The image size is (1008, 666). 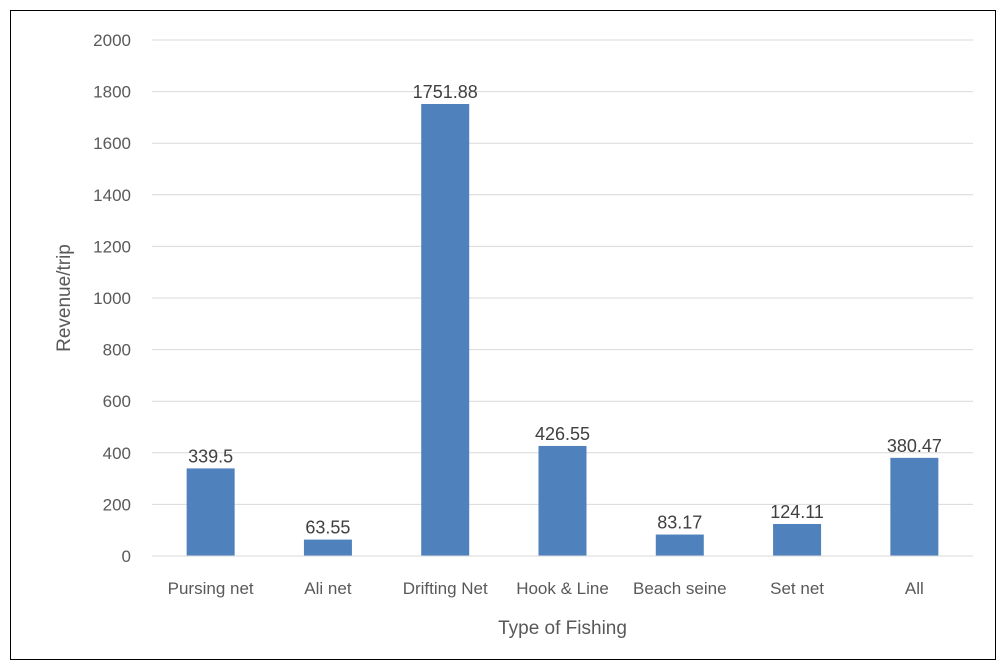 I want to click on y-tick-label: 1800, so click(x=112, y=92).